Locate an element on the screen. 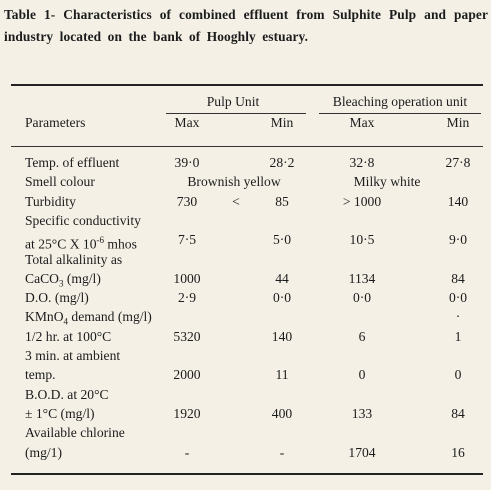 The image size is (491, 490). value-cell: 85 is located at coordinates (282, 201).